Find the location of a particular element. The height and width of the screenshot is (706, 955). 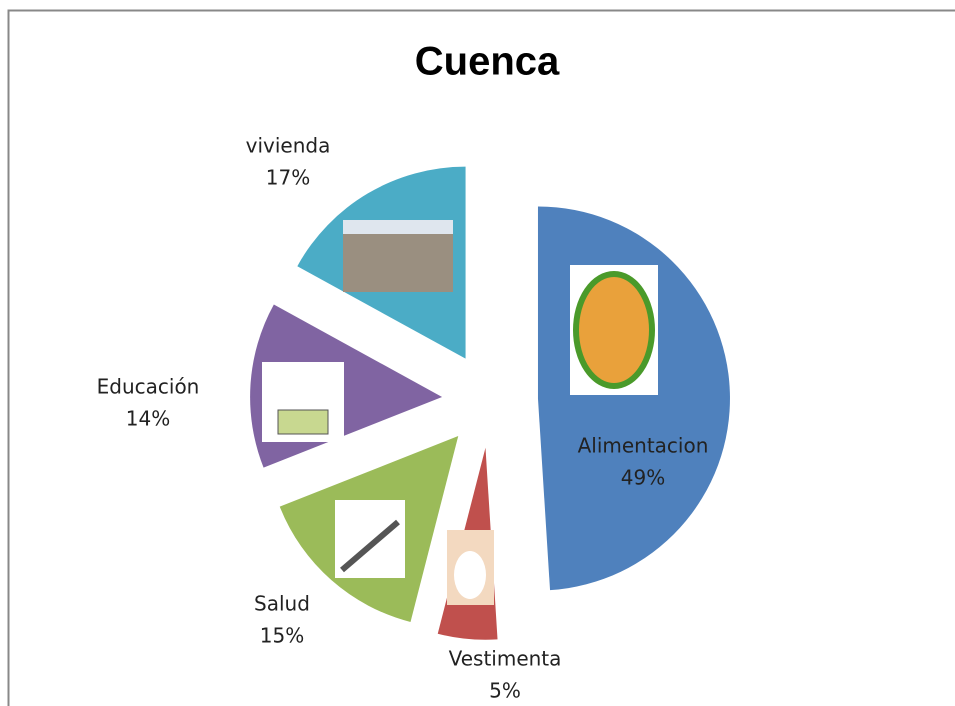

slice-category: Alimentacion is located at coordinates (643, 446).